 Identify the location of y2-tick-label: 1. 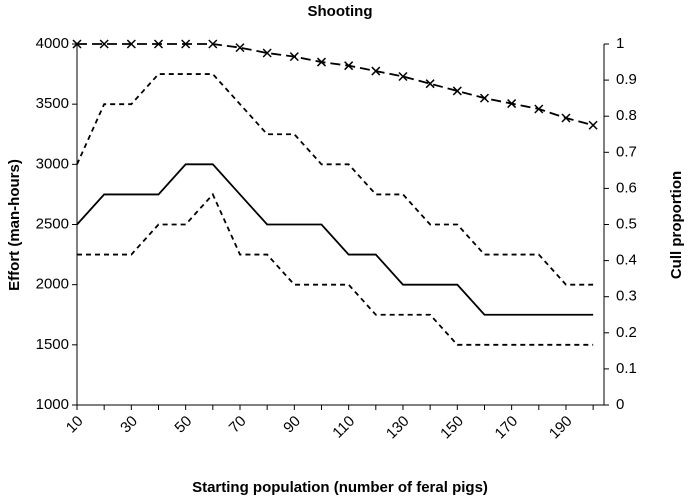
(620, 43).